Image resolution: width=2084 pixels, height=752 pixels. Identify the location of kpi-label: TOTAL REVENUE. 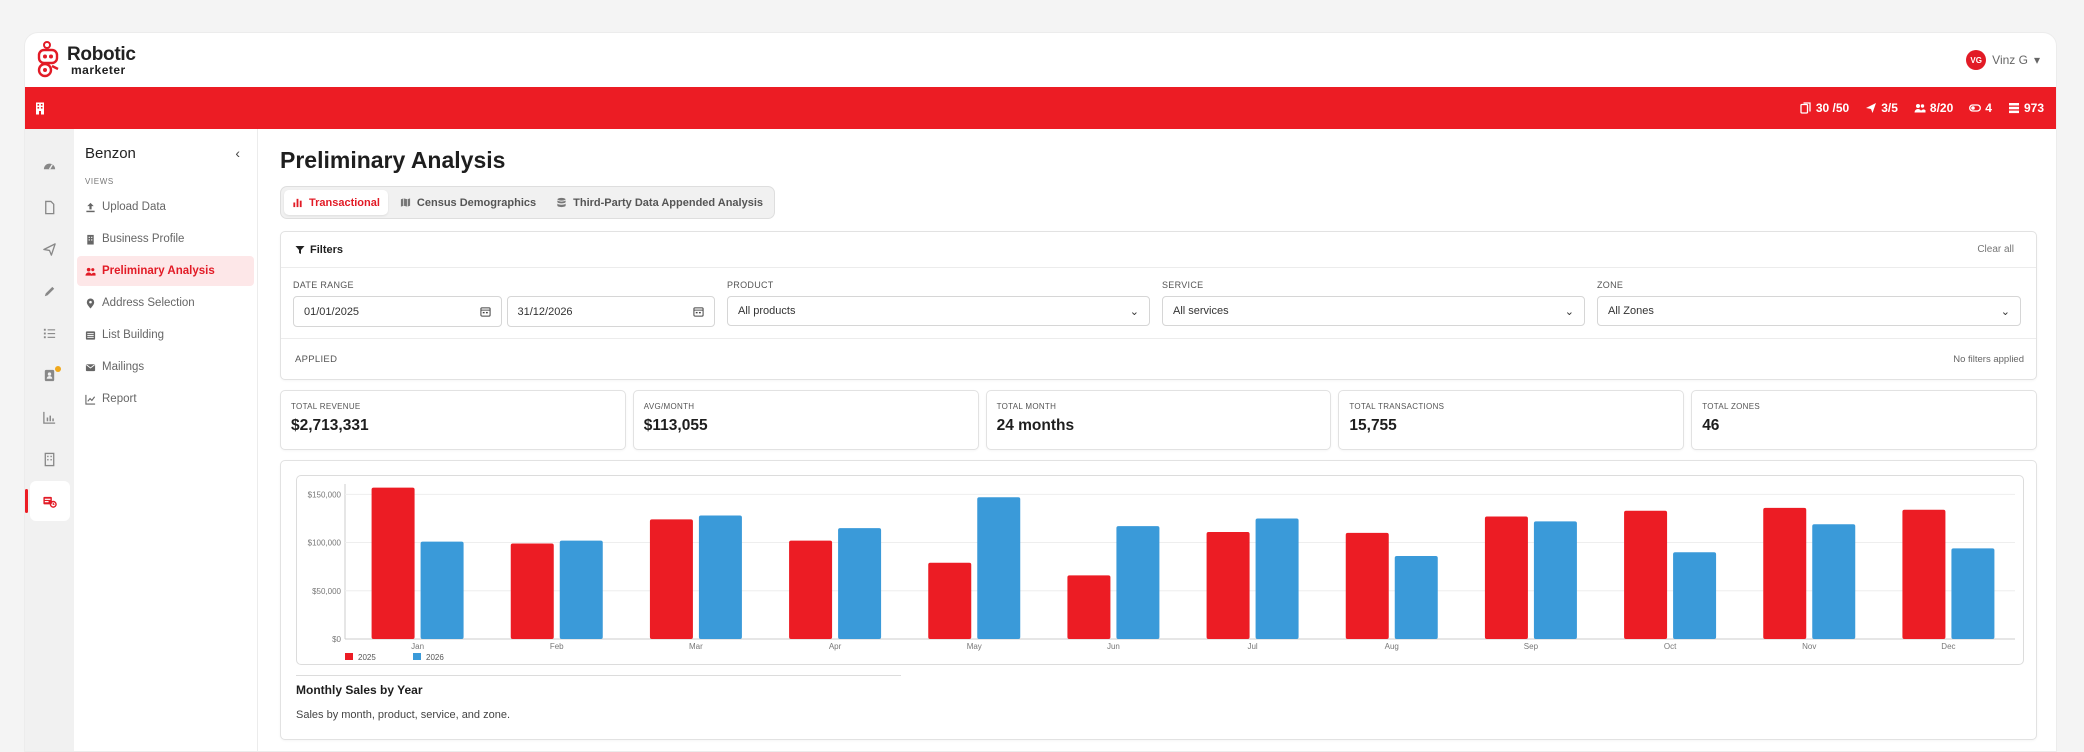
(326, 406).